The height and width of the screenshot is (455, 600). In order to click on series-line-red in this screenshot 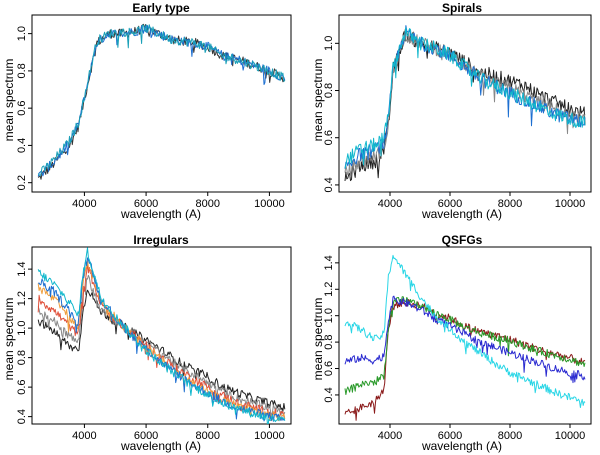, I will do `click(161, 341)`.